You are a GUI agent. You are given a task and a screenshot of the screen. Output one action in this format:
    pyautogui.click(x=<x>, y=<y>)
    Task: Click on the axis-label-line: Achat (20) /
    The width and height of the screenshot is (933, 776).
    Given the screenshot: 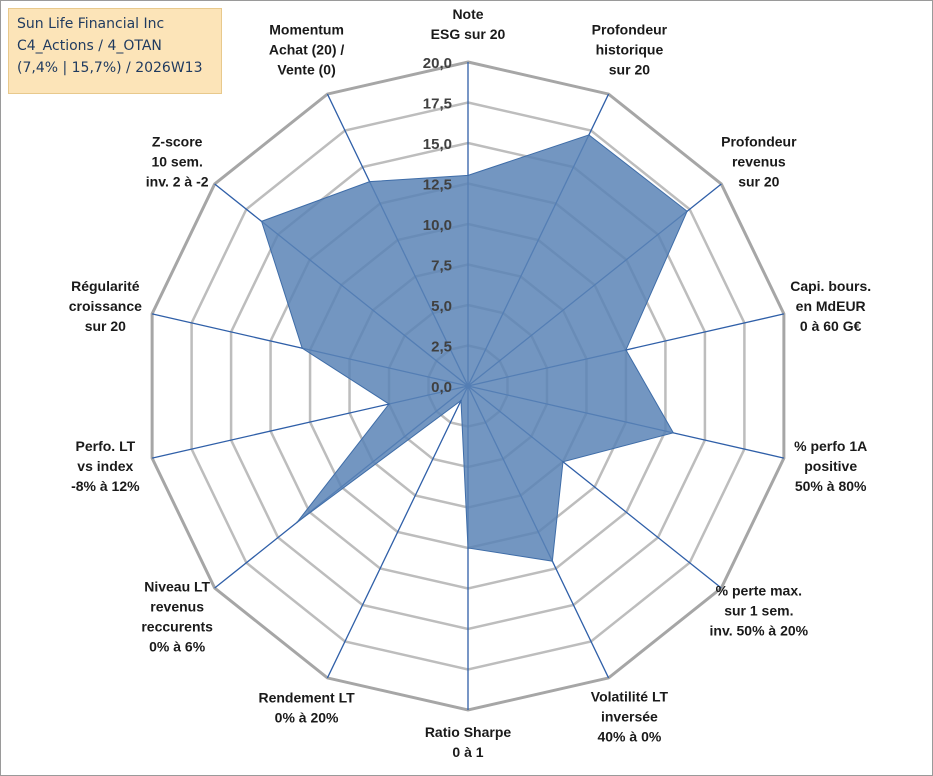 What is the action you would take?
    pyautogui.click(x=307, y=50)
    